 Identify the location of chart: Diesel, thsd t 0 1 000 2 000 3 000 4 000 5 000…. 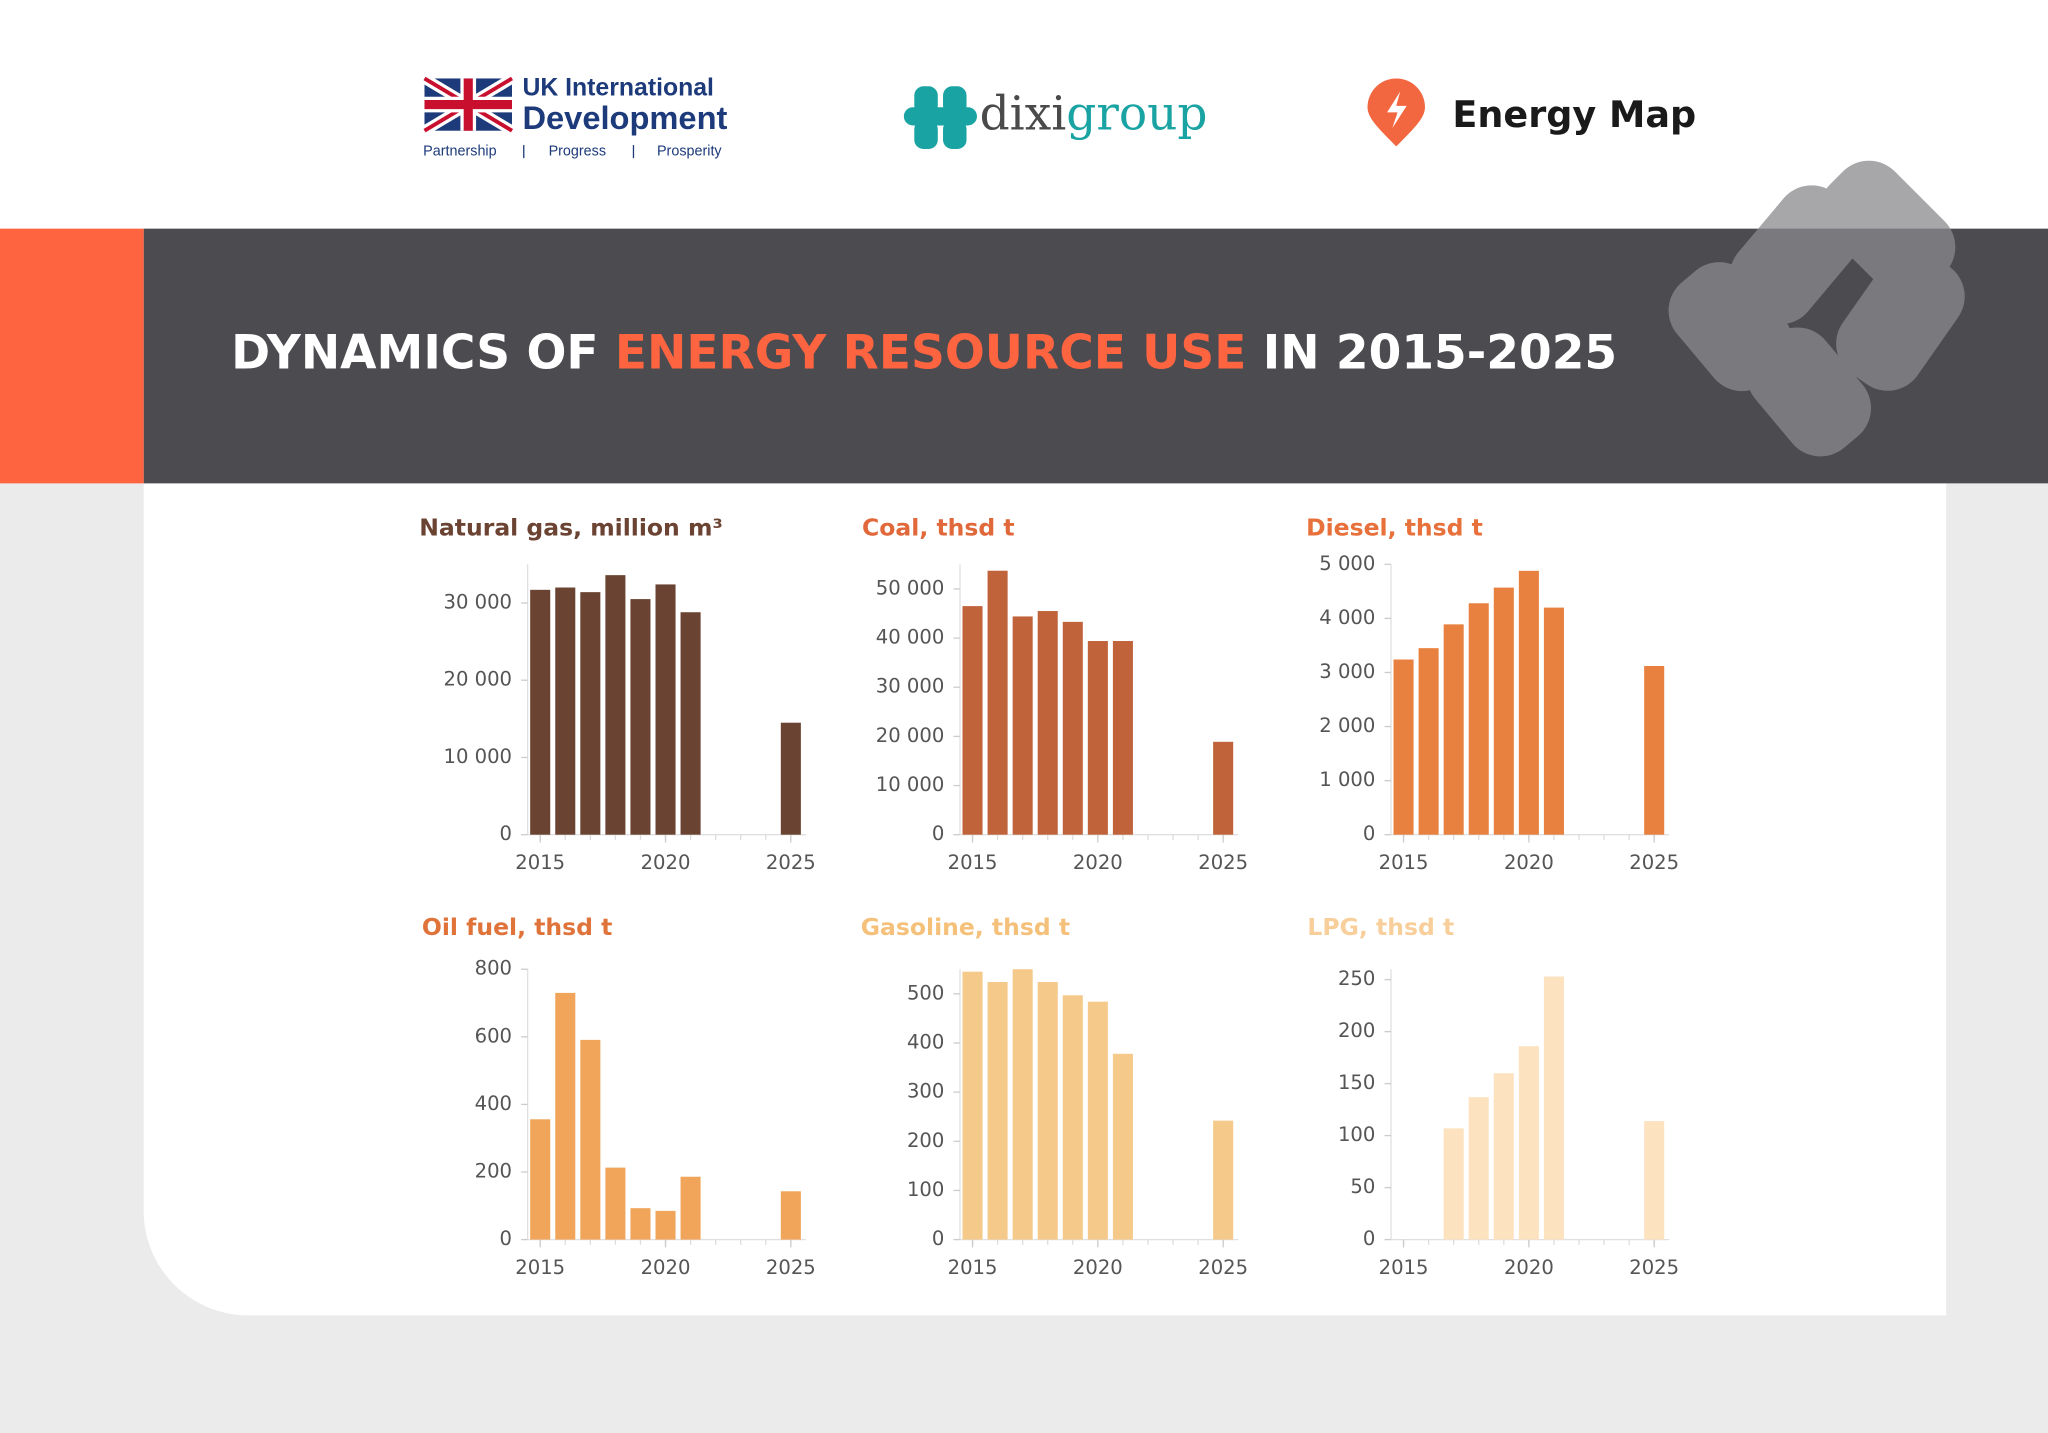
(1492, 694).